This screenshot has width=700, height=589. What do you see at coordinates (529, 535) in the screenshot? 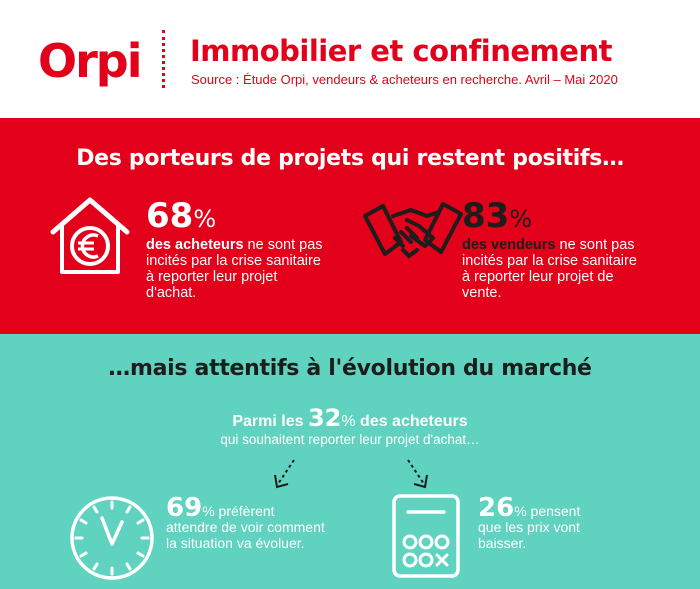
I see `prices-text-rest: que les prix vont baisser.` at bounding box center [529, 535].